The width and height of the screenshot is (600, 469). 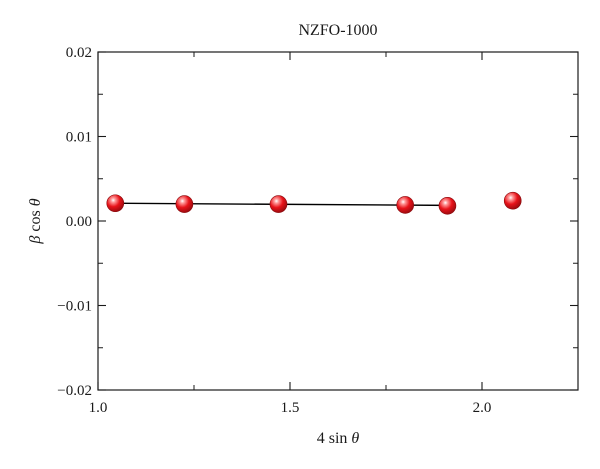 I want to click on y-tick-label: 0.01, so click(x=79, y=138).